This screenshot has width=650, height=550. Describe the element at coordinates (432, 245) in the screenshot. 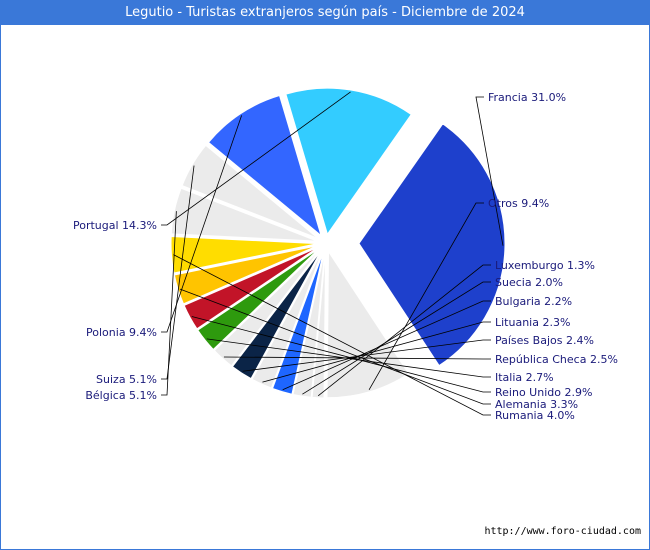

I see `pie-slice-francia` at that location.